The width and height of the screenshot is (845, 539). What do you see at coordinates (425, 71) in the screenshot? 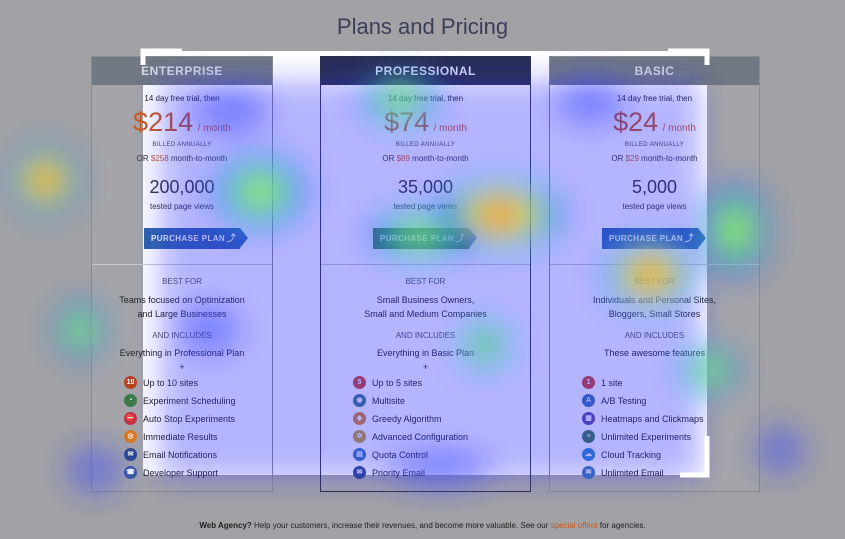
I see `plan-name: PROFESSIONAL` at bounding box center [425, 71].